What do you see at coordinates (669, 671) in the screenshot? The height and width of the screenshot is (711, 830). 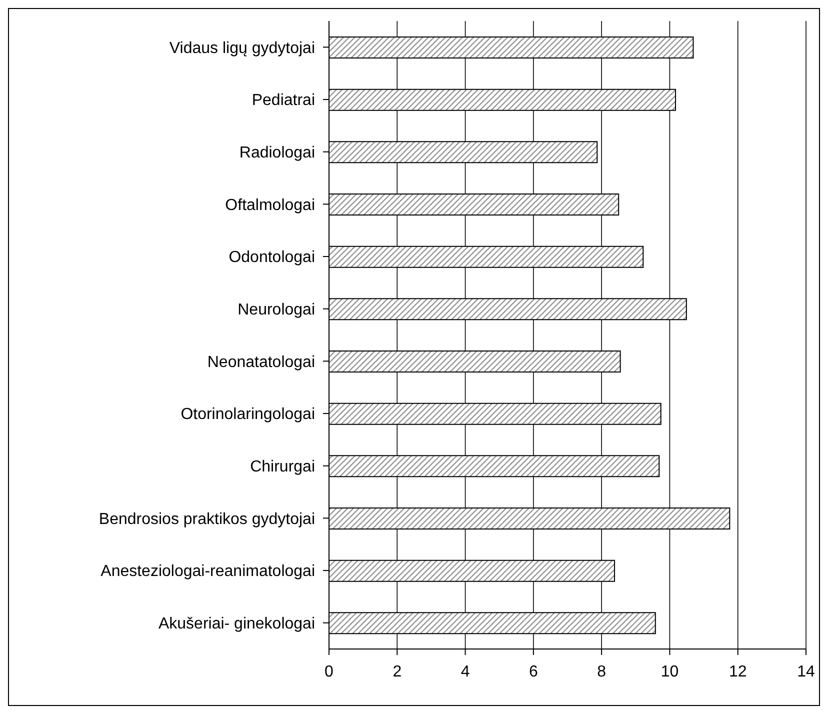 I see `x-tick-label: 10` at bounding box center [669, 671].